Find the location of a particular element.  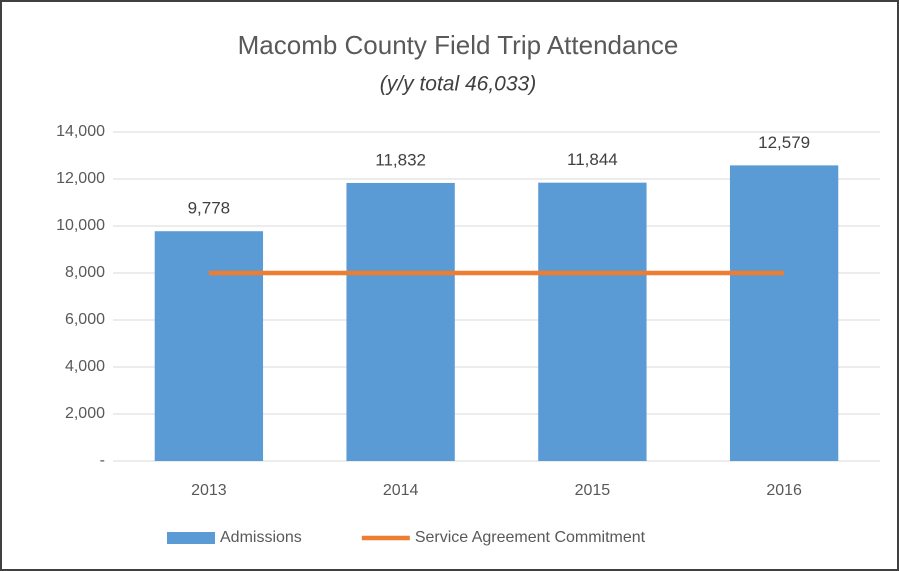

y-tick-label: - is located at coordinates (102, 460).